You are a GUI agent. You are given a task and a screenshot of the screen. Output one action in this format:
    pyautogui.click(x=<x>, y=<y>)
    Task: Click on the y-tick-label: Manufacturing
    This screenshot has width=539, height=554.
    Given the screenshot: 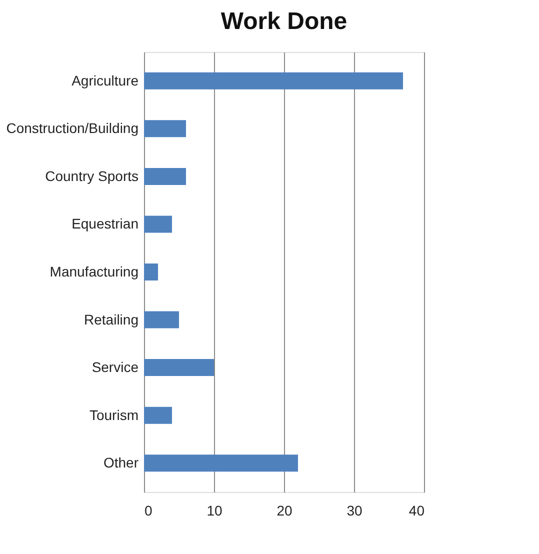 What is the action you would take?
    pyautogui.click(x=94, y=272)
    